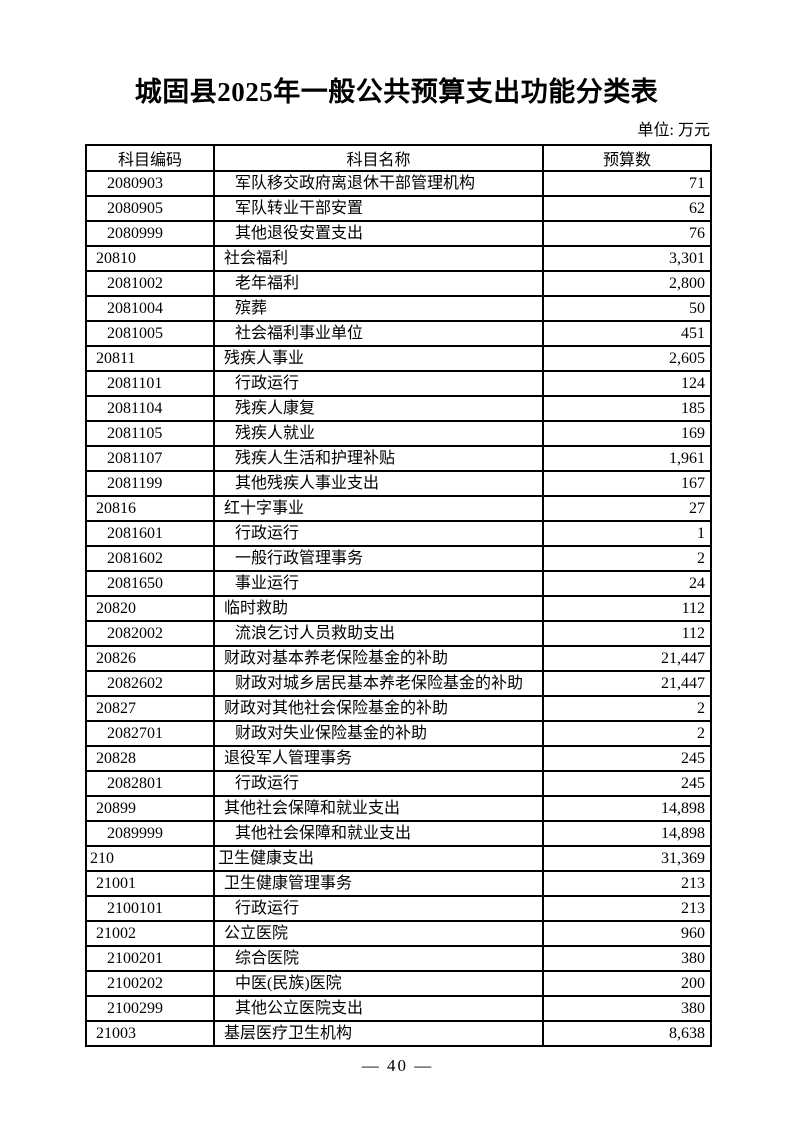 The height and width of the screenshot is (1122, 793). What do you see at coordinates (150, 333) in the screenshot?
I see `code-cell: 2081005` at bounding box center [150, 333].